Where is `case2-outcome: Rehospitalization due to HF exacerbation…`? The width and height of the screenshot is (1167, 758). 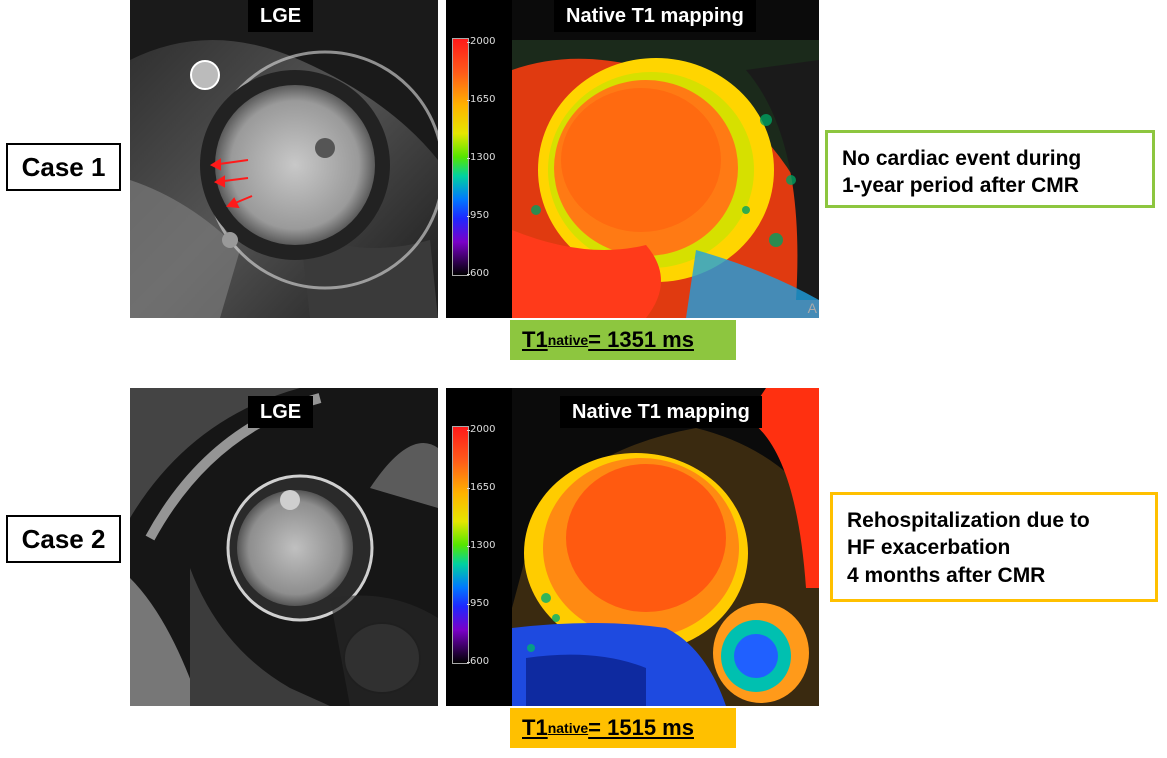
case2-outcome: Rehospitalization due to HF exacerbation… is located at coordinates (994, 547).